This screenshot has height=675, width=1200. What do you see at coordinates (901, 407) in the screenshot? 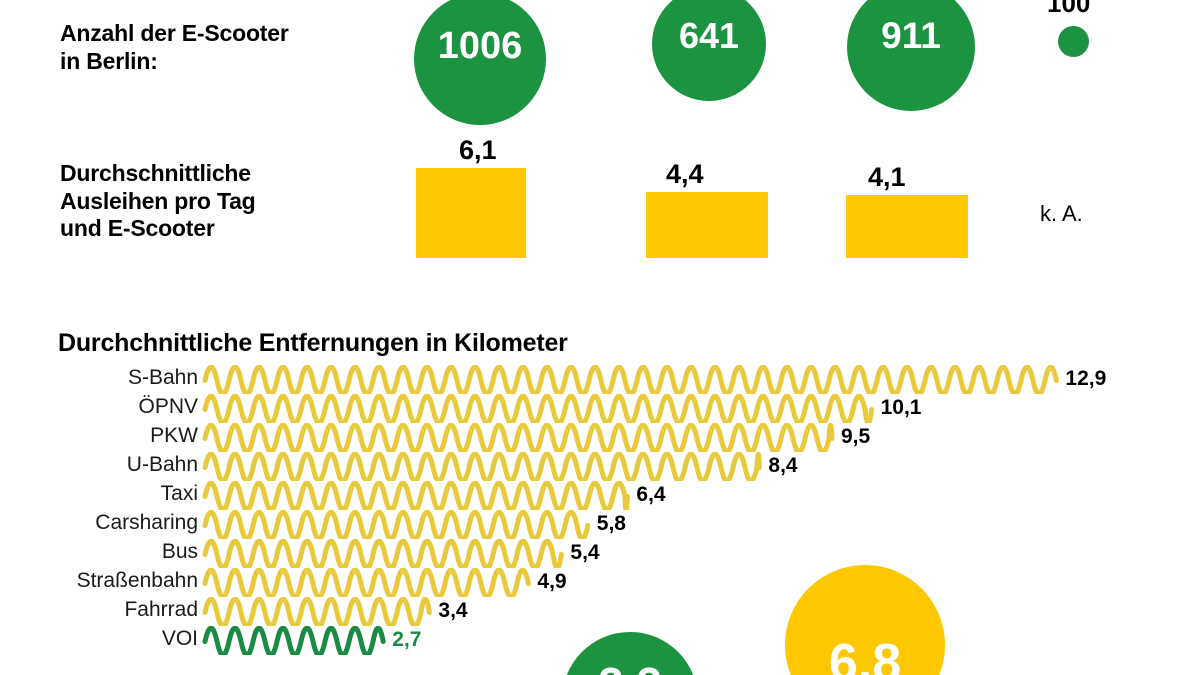
I see `wave-row-value--pnv: 10,1` at bounding box center [901, 407].